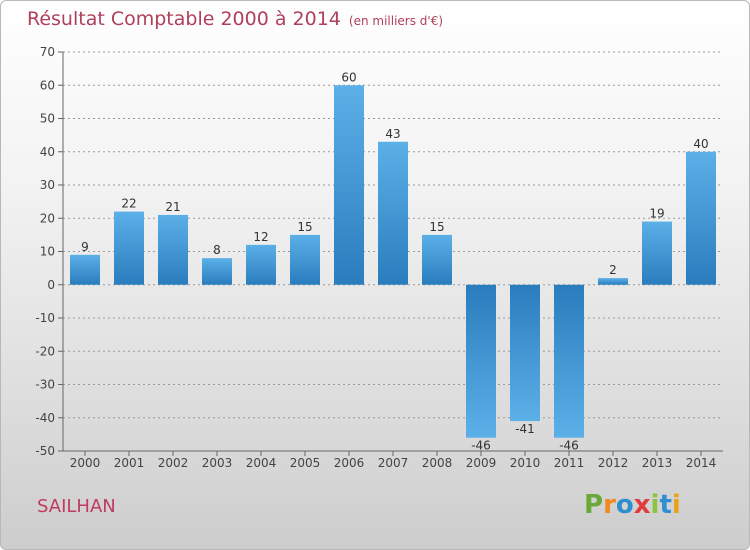  I want to click on y-tick-label: -50, so click(45, 451).